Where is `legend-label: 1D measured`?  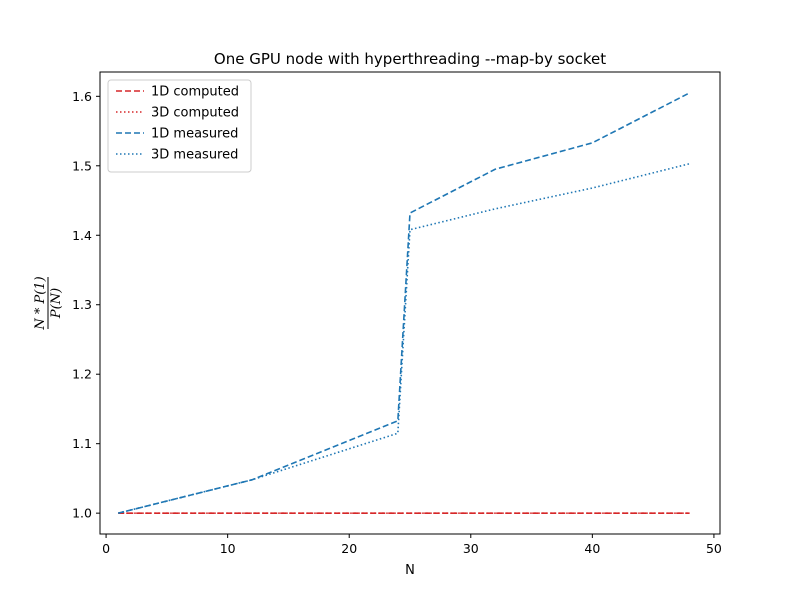 legend-label: 1D measured is located at coordinates (194, 134).